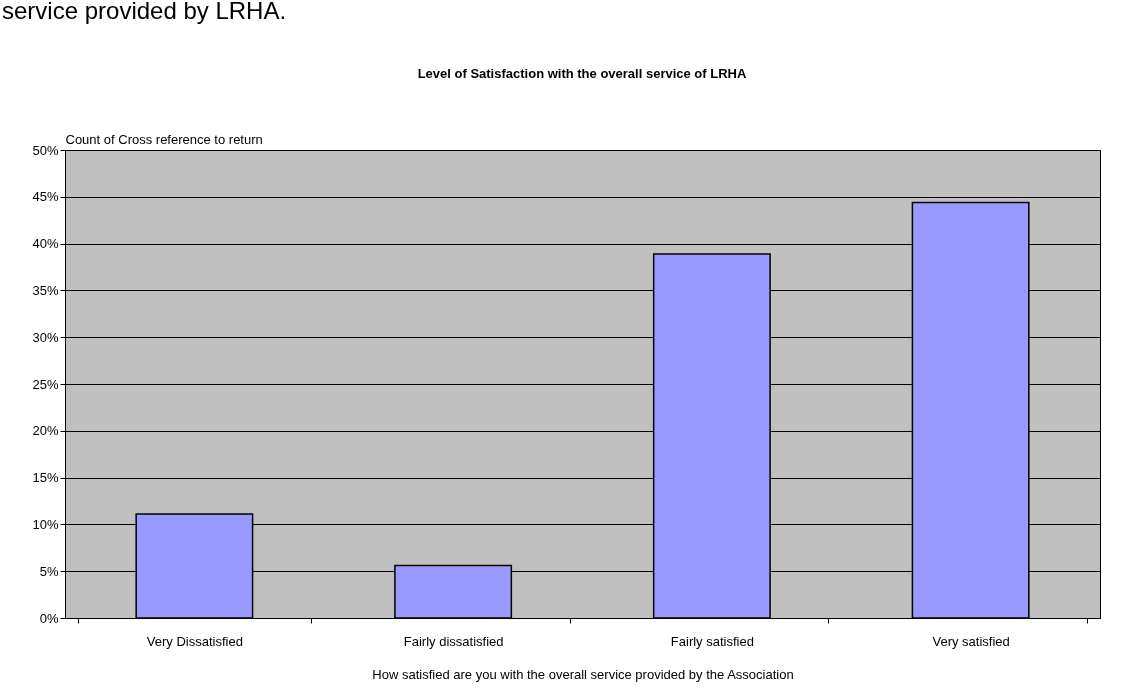  What do you see at coordinates (45, 524) in the screenshot?
I see `y-tick-label: 10%` at bounding box center [45, 524].